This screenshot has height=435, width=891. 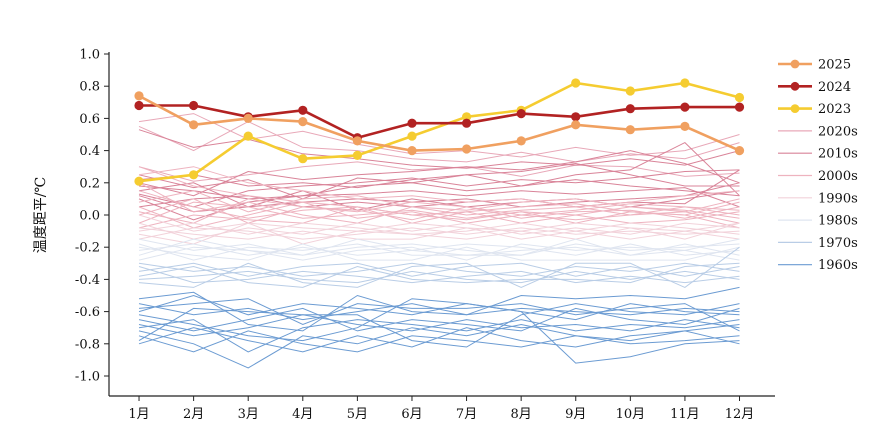 What do you see at coordinates (412, 123) in the screenshot?
I see `series-point-2024-6月` at bounding box center [412, 123].